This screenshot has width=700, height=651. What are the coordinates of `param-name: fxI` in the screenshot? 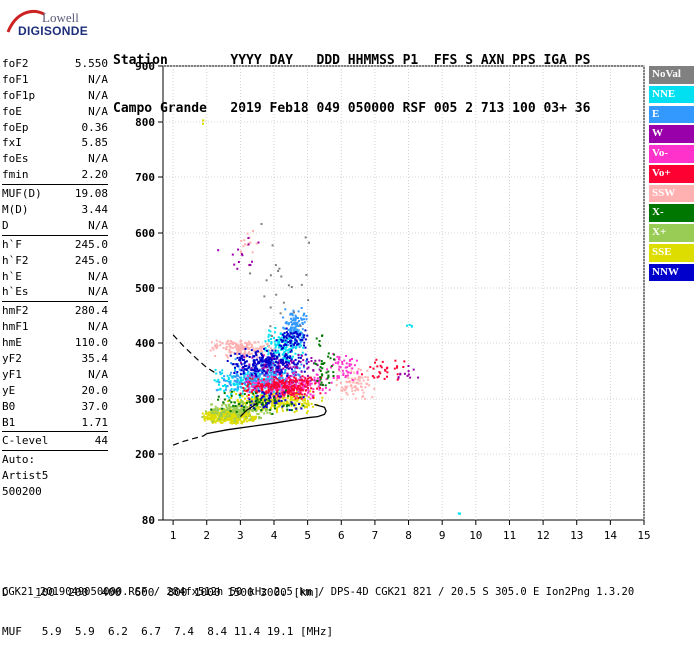 It's located at (12, 143).